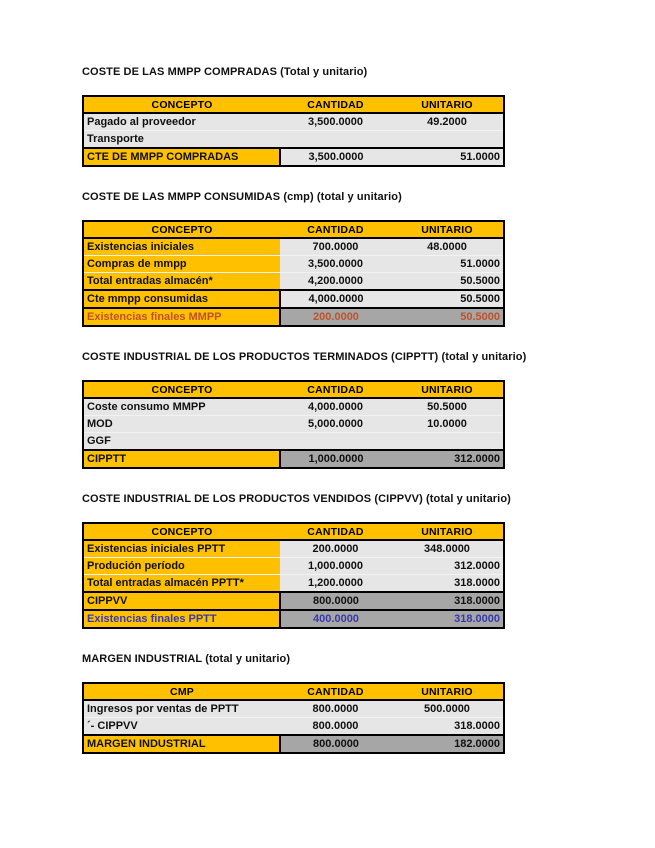  I want to click on cantidad-cell: 400.0000, so click(335, 618).